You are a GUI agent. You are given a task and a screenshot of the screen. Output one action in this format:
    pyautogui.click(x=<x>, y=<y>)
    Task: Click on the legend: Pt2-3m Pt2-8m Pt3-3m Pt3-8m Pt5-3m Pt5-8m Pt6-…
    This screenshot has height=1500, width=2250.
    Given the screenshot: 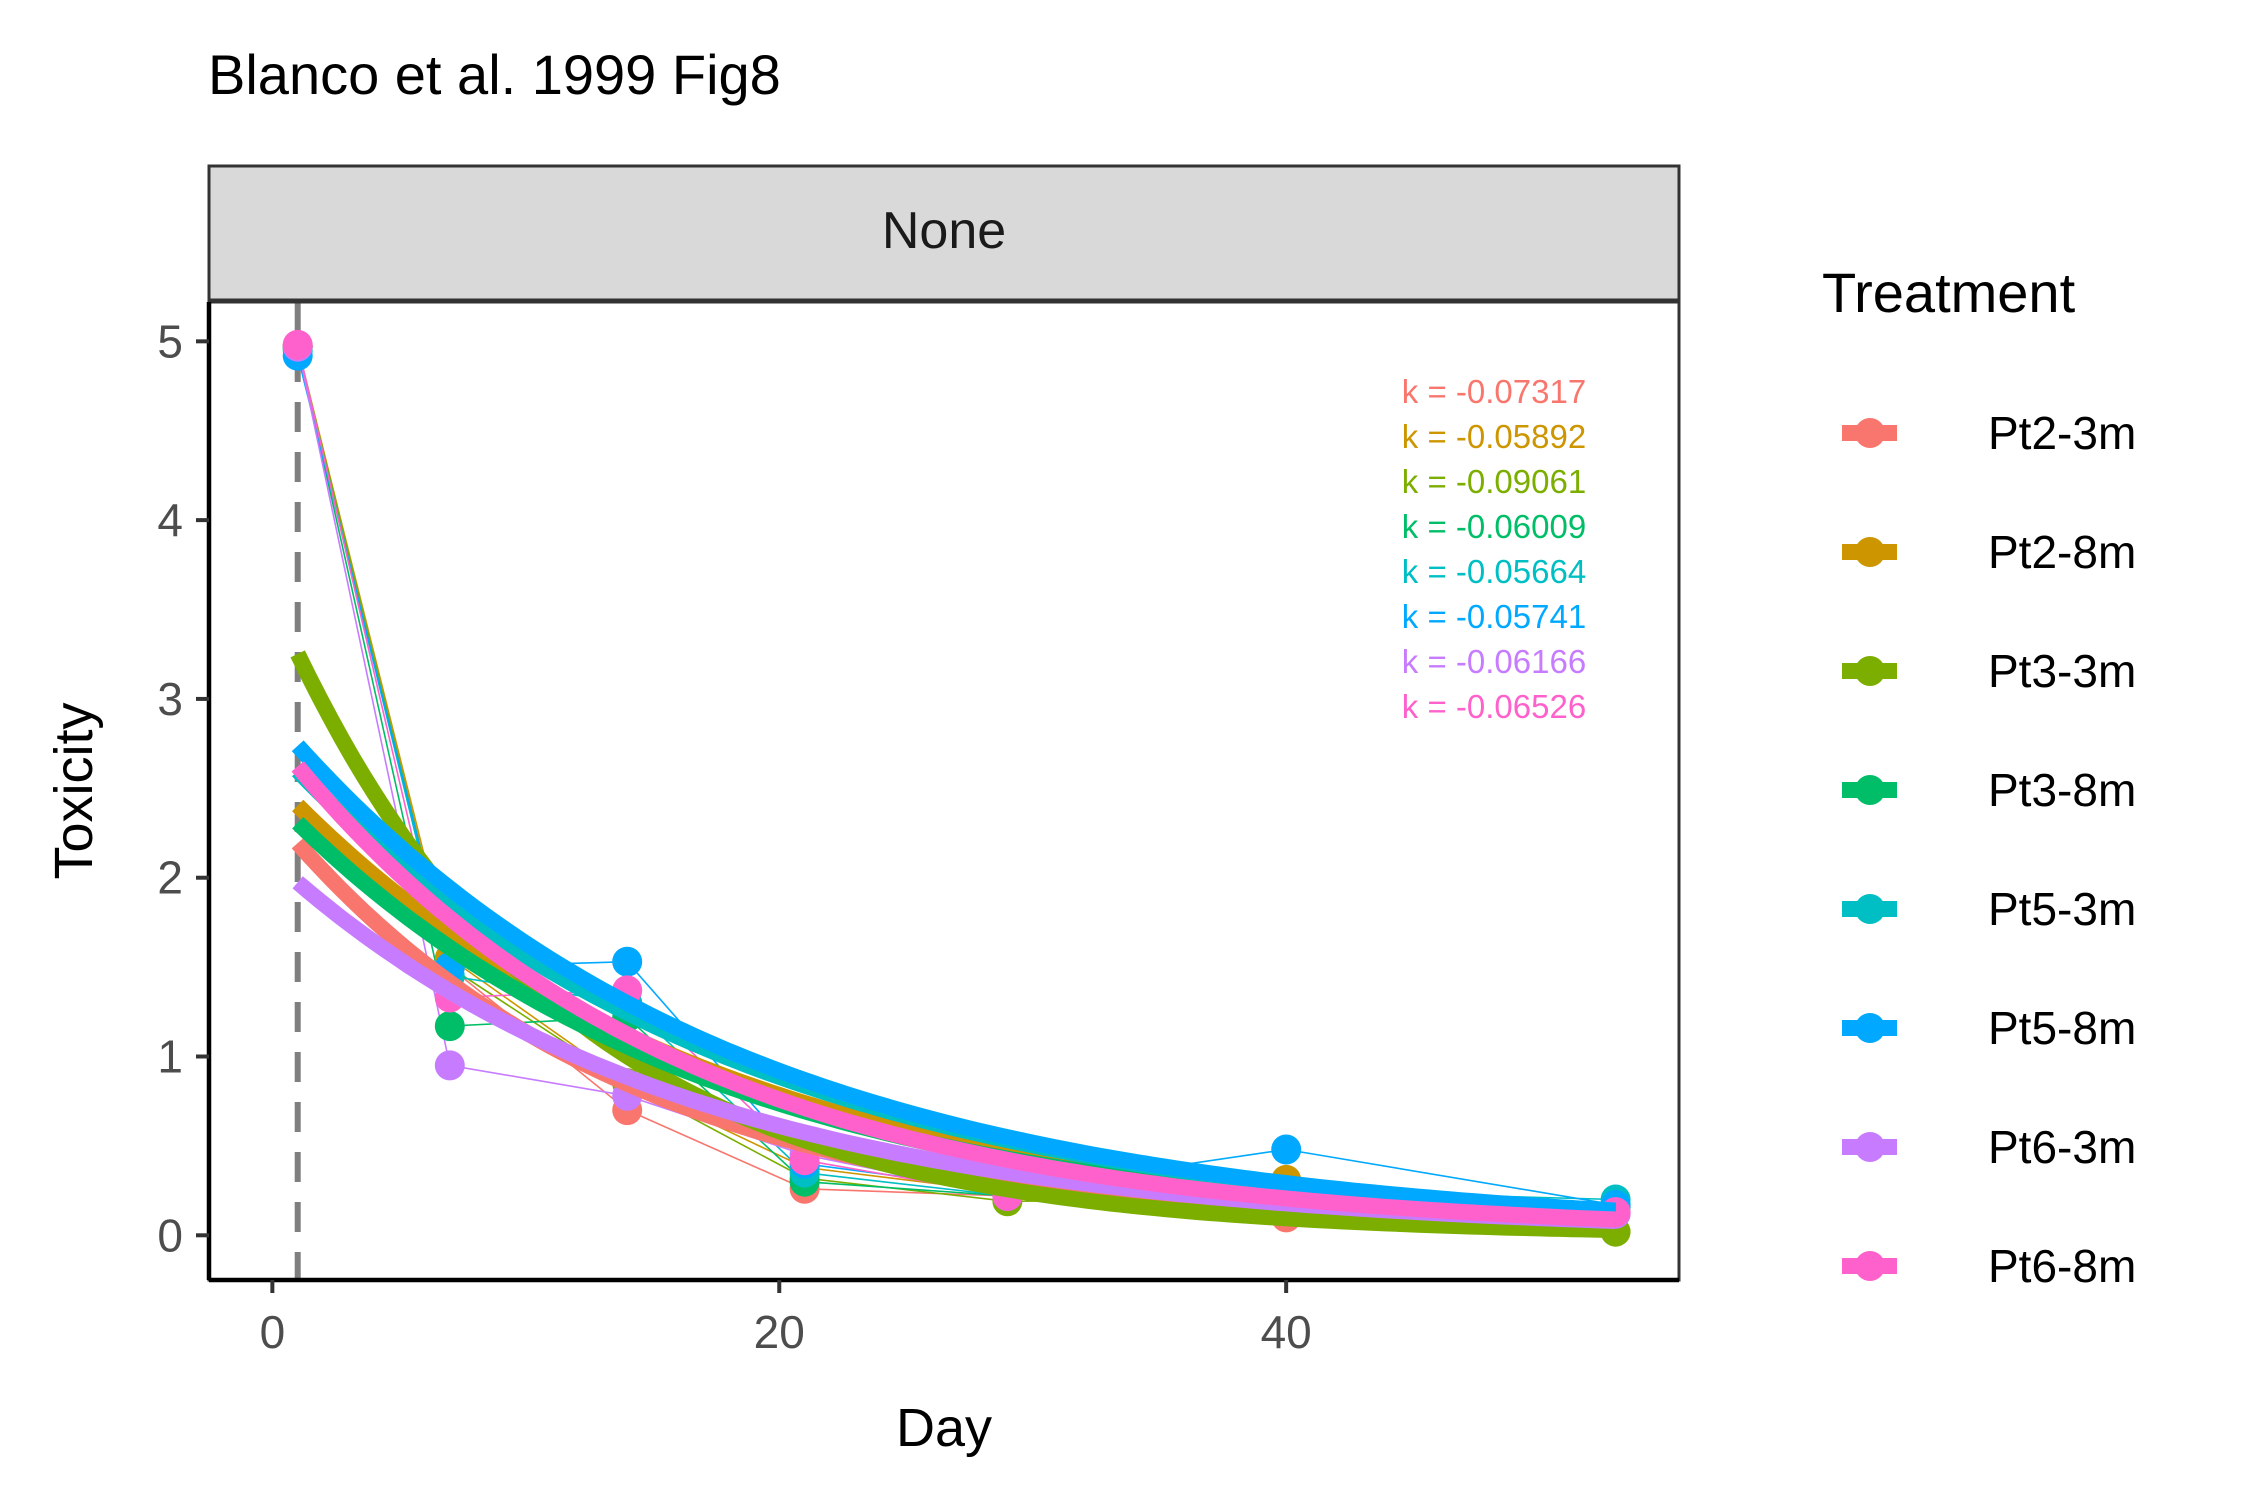 What is the action you would take?
    pyautogui.click(x=1989, y=849)
    